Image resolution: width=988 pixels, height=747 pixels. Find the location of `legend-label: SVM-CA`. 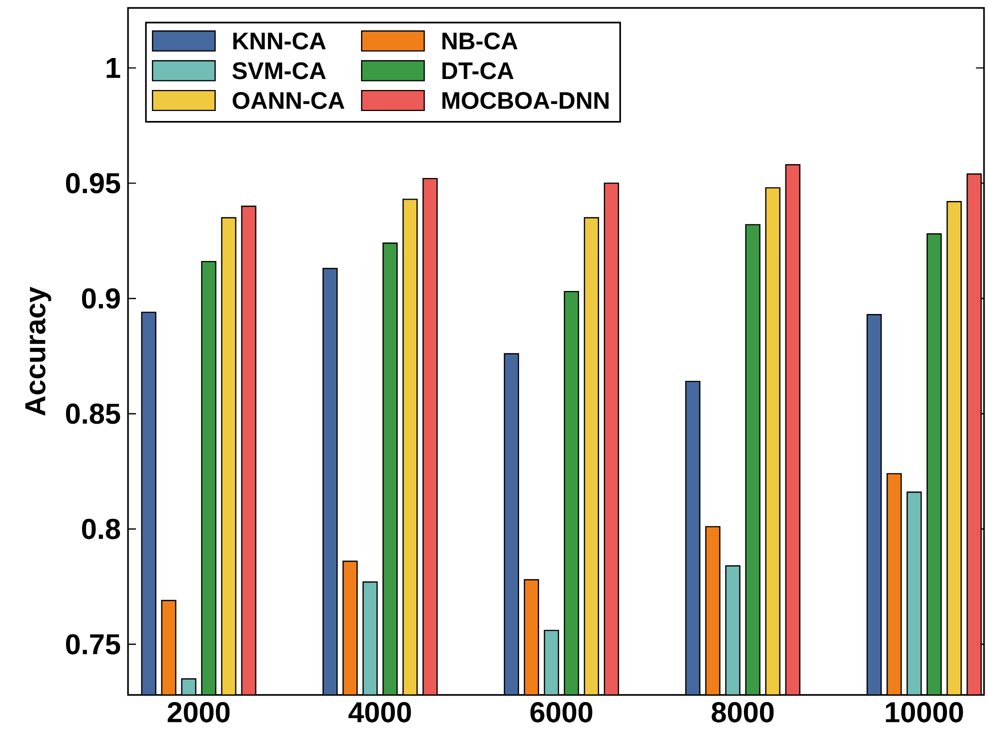

legend-label: SVM-CA is located at coordinates (279, 71).